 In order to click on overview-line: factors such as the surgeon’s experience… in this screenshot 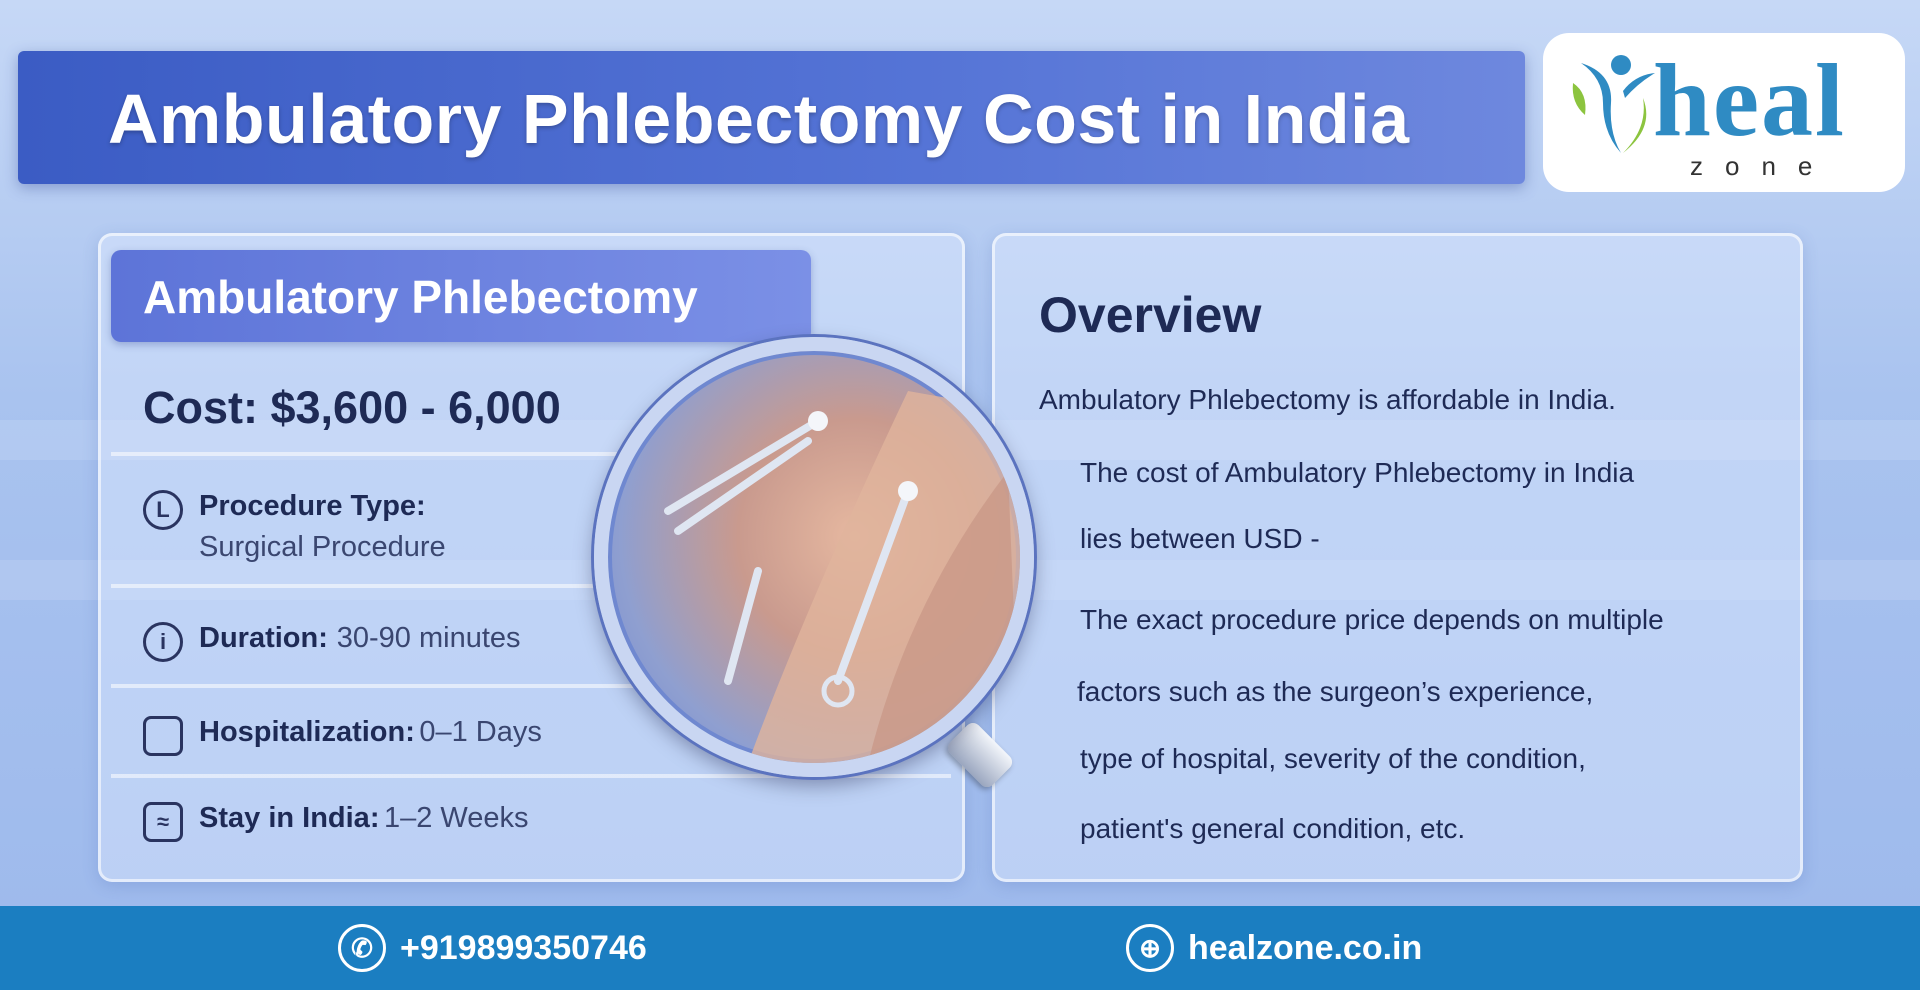, I will do `click(1335, 691)`.